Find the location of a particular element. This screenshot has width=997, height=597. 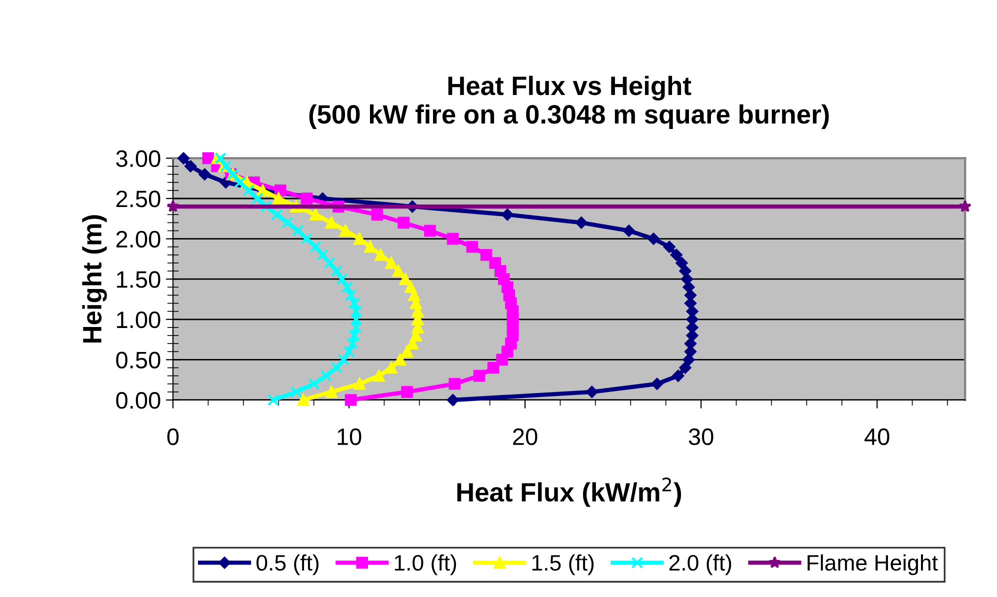

legend-label: 2.0 (ft) is located at coordinates (700, 565).